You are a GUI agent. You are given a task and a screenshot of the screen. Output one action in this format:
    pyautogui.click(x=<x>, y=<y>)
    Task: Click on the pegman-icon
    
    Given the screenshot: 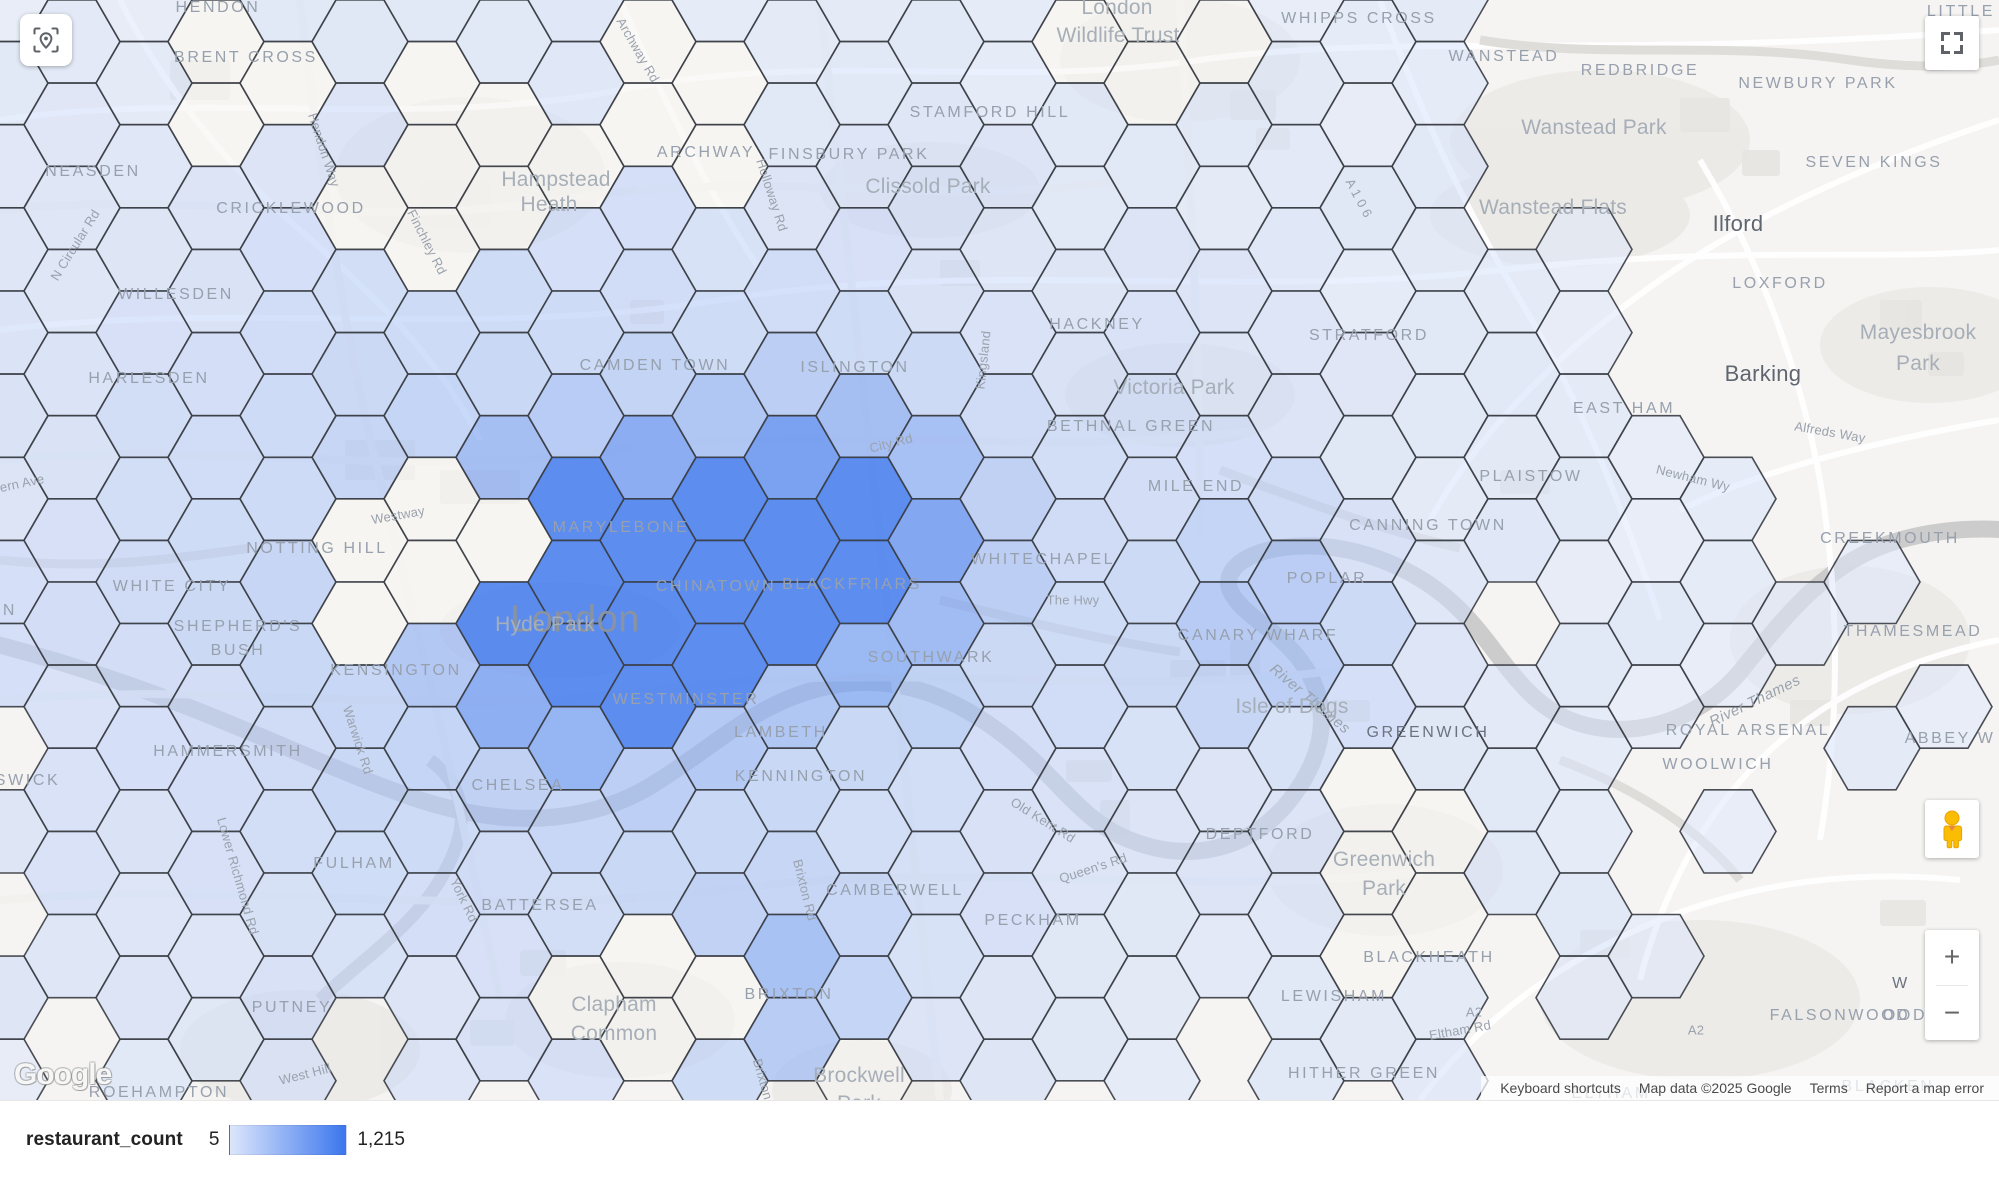 What is the action you would take?
    pyautogui.click(x=1953, y=829)
    